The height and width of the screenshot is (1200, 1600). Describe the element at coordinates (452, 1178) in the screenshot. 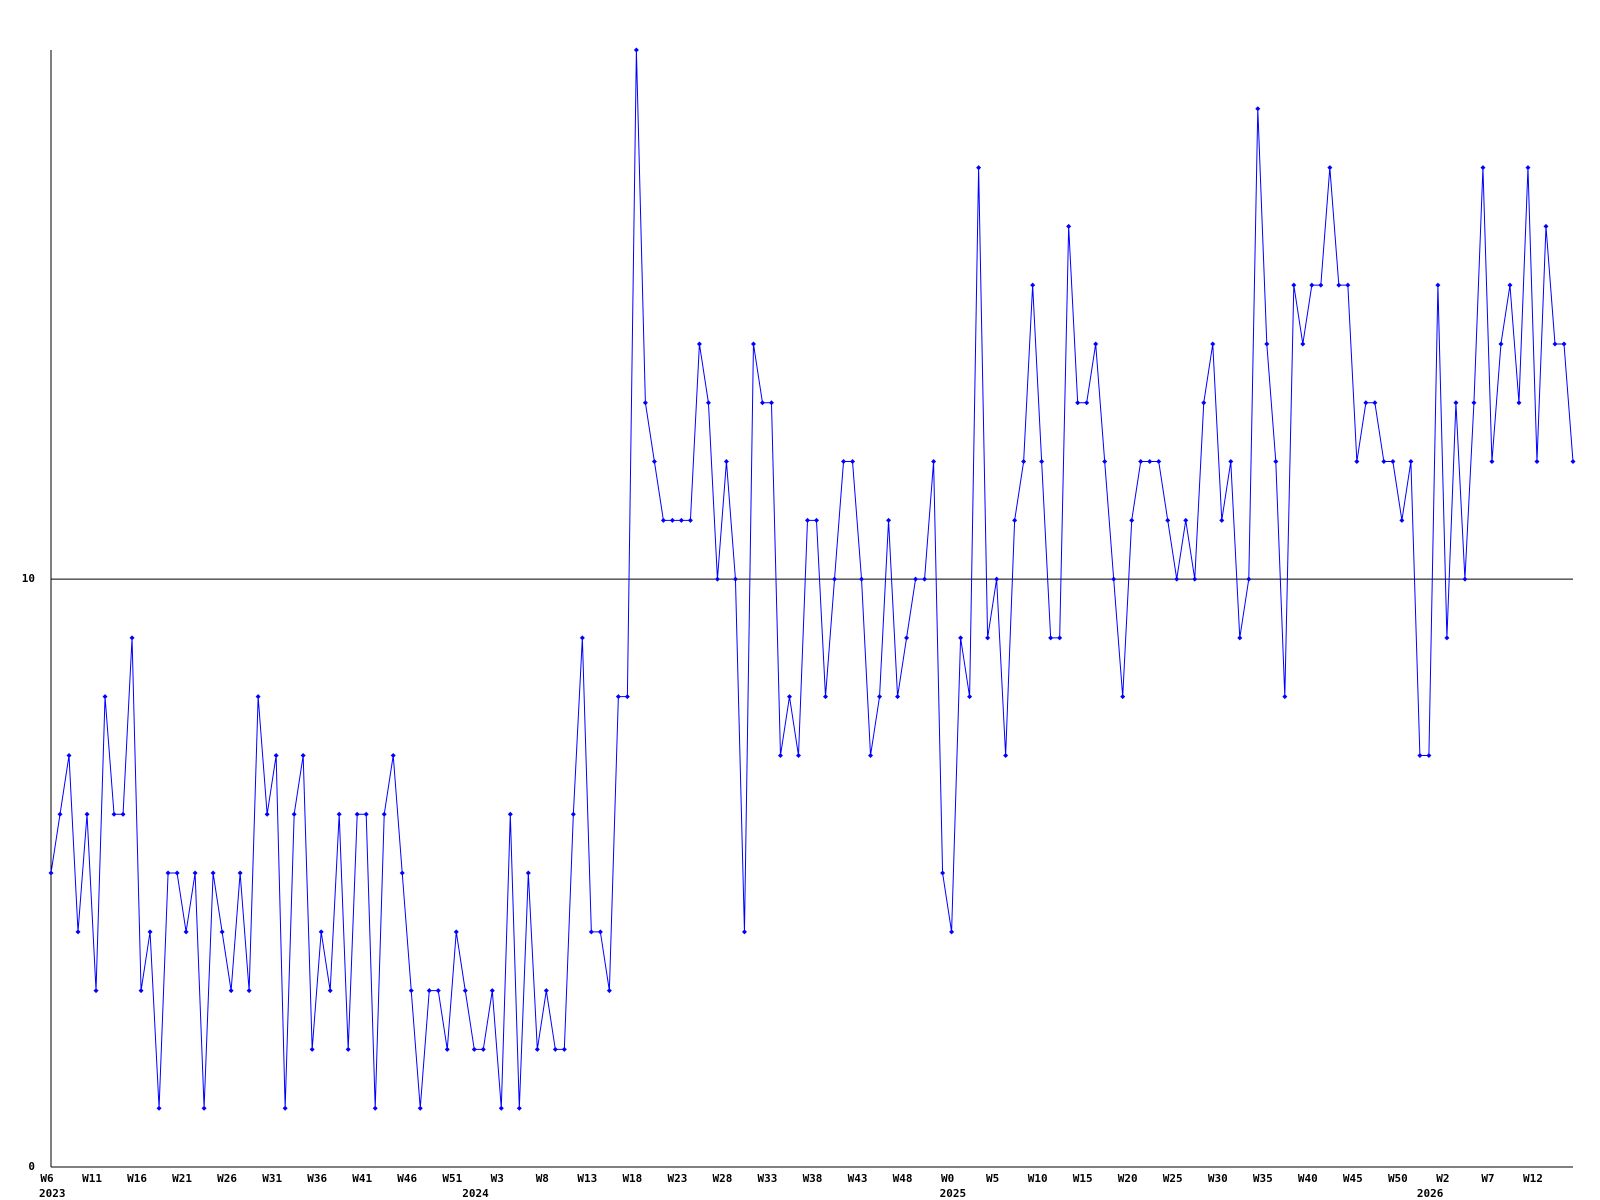

I see `x-tick-label: W51` at that location.